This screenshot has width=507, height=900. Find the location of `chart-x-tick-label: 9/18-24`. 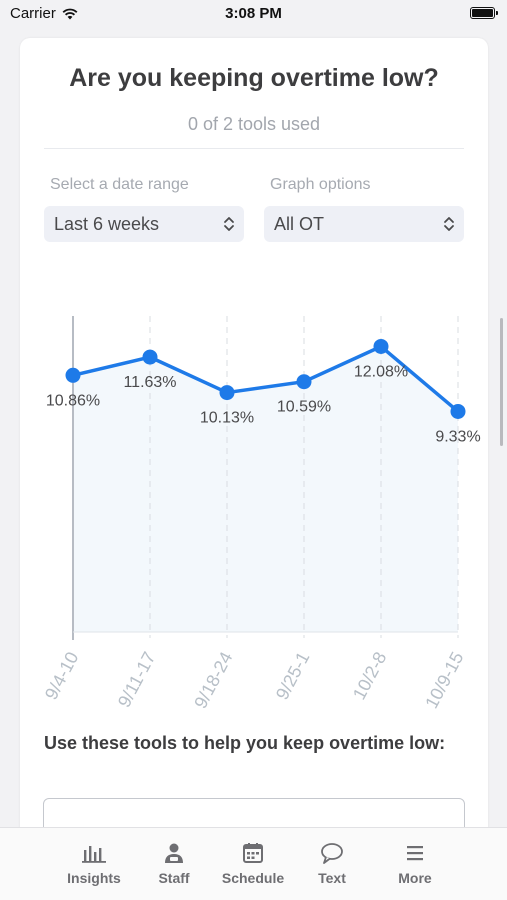

chart-x-tick-label: 9/18-24 is located at coordinates (213, 679).